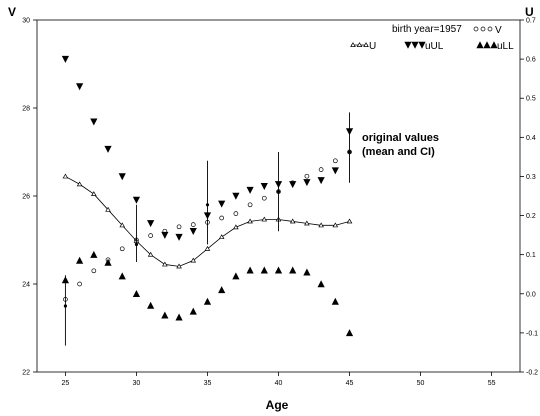 The width and height of the screenshot is (540, 416). Describe the element at coordinates (531, 177) in the screenshot. I see `y-right-tick-label: 0.3` at that location.